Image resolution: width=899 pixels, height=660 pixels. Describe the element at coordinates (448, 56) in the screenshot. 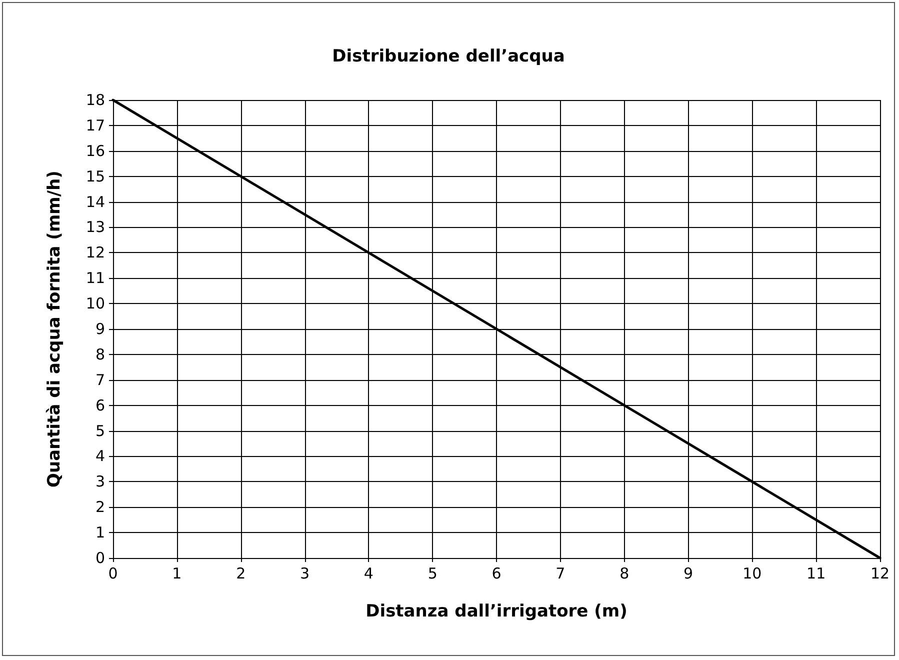

I see `chart-title: Distribuzione dell’acqua` at that location.